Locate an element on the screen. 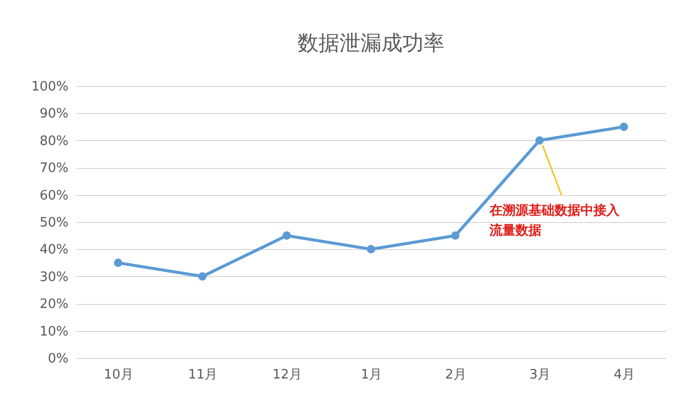 Image resolution: width=690 pixels, height=415 pixels. chart-title: 数据泄漏成功率 is located at coordinates (371, 43).